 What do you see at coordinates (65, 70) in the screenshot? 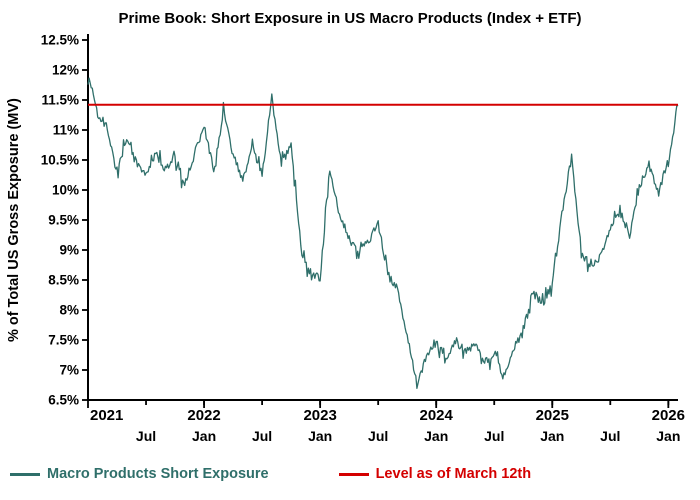
I see `y-tick-label: 12%` at bounding box center [65, 70].